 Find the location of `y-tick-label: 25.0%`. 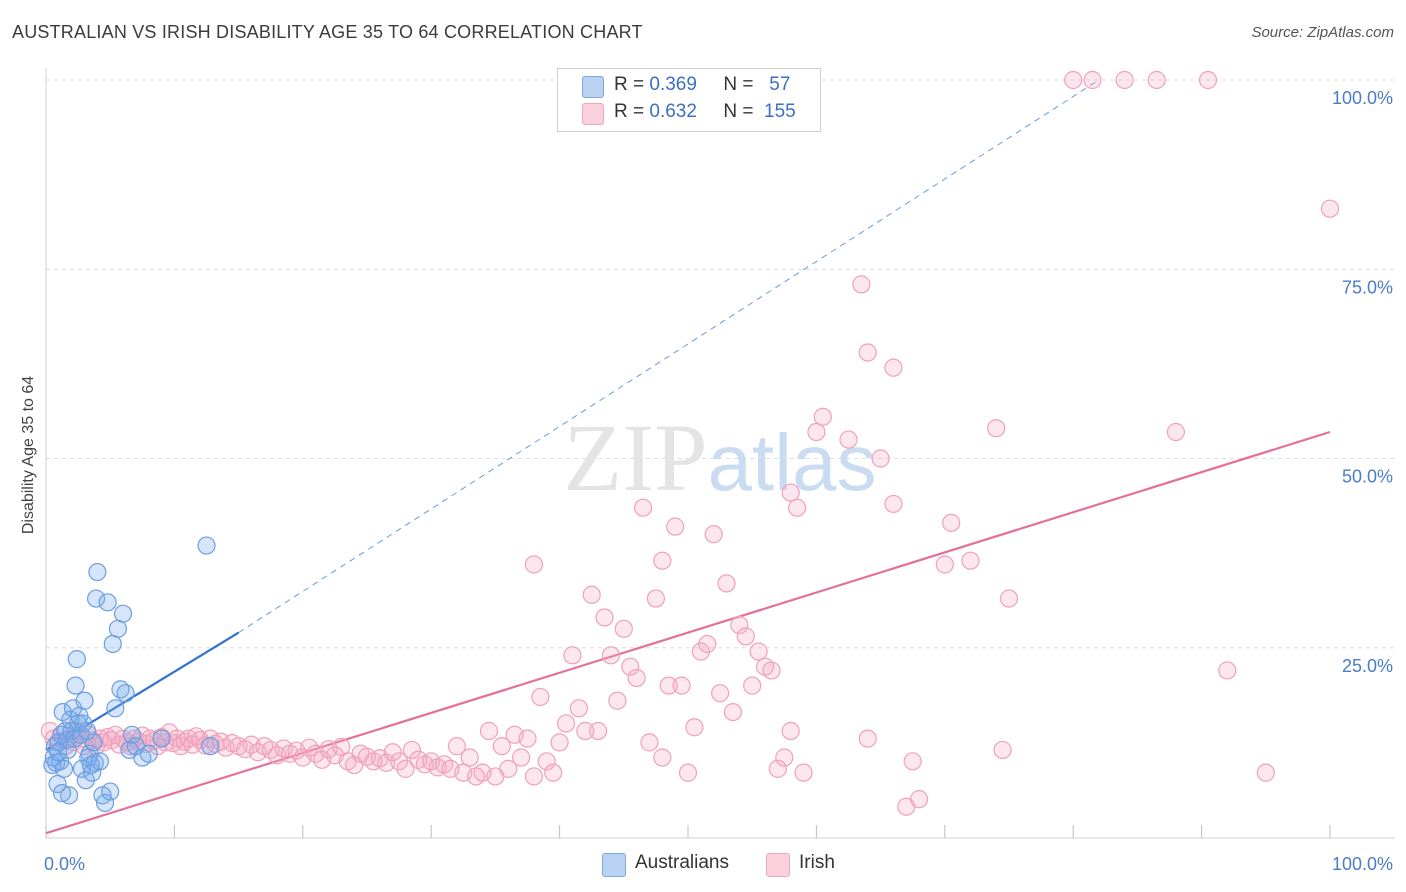

y-tick-label: 25.0% is located at coordinates (1367, 666).